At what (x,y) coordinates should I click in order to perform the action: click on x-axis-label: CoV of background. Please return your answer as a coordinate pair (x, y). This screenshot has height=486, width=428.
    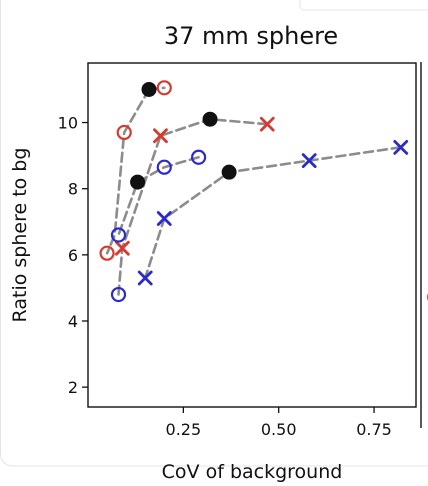
    Looking at the image, I should click on (252, 472).